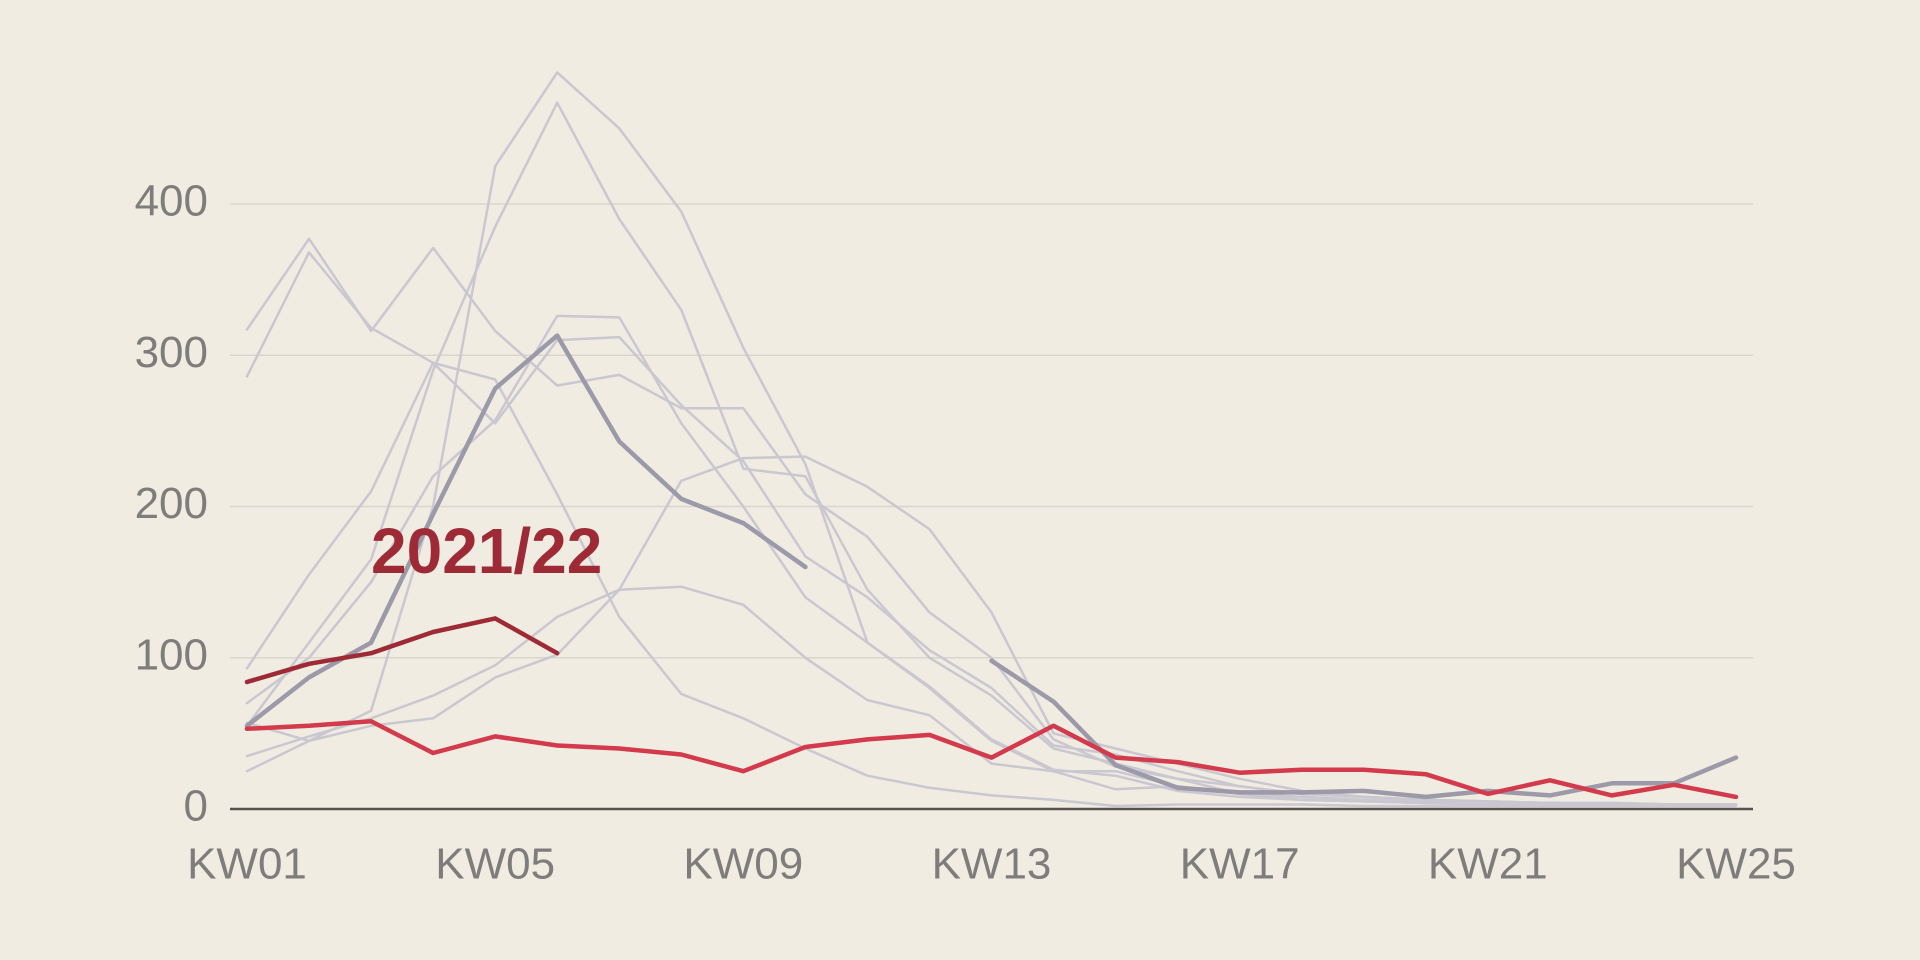 This screenshot has width=1920, height=960. What do you see at coordinates (171, 503) in the screenshot?
I see `y-tick-label: 200` at bounding box center [171, 503].